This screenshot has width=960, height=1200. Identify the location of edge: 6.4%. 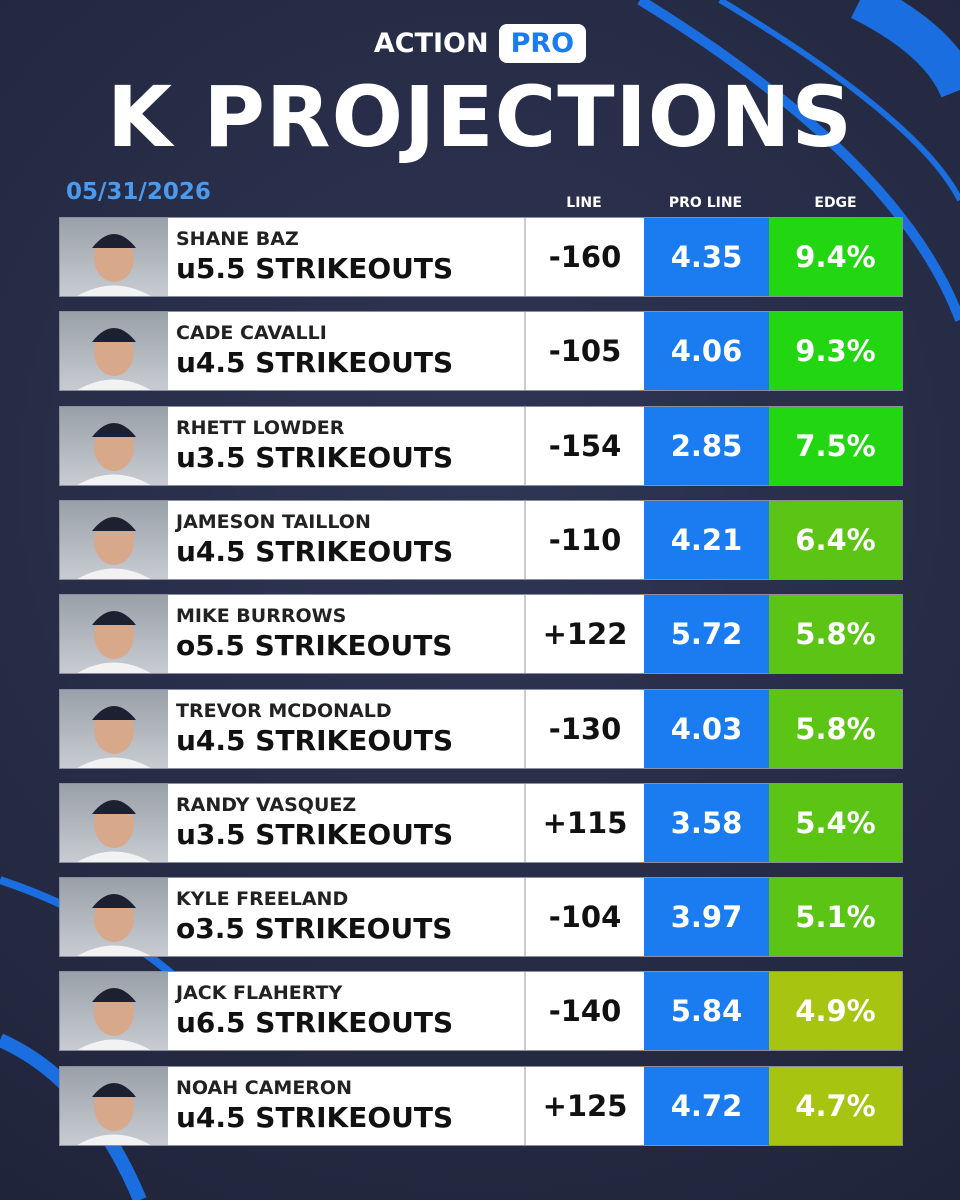
(835, 539).